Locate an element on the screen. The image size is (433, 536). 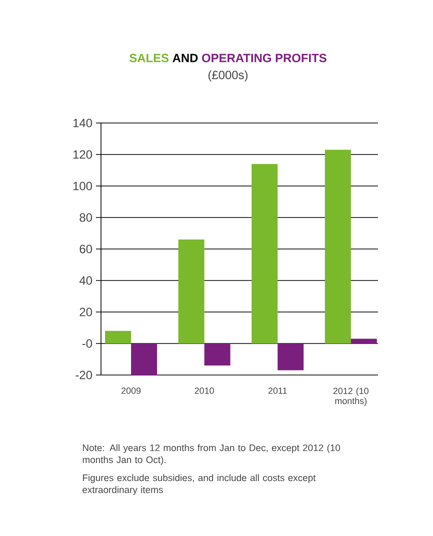
y-tick-label: 20 is located at coordinates (86, 312).